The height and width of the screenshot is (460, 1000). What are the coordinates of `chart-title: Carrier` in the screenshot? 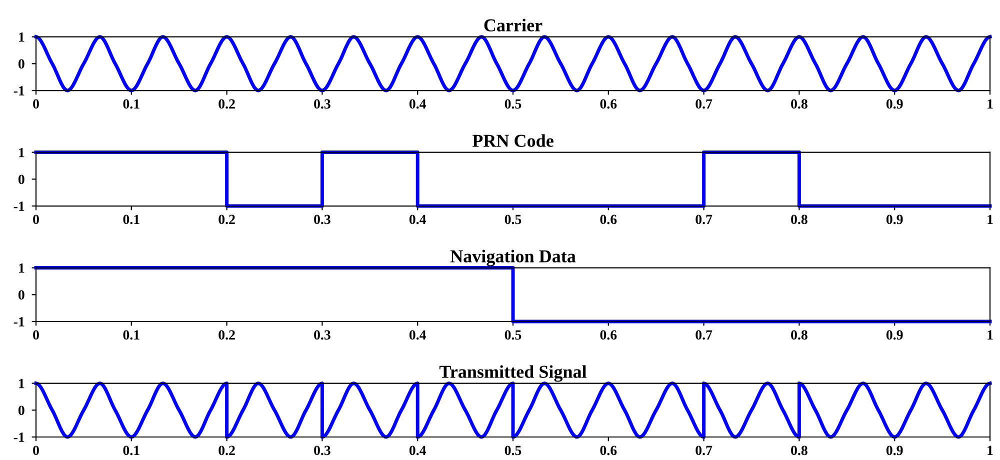 It's located at (513, 25).